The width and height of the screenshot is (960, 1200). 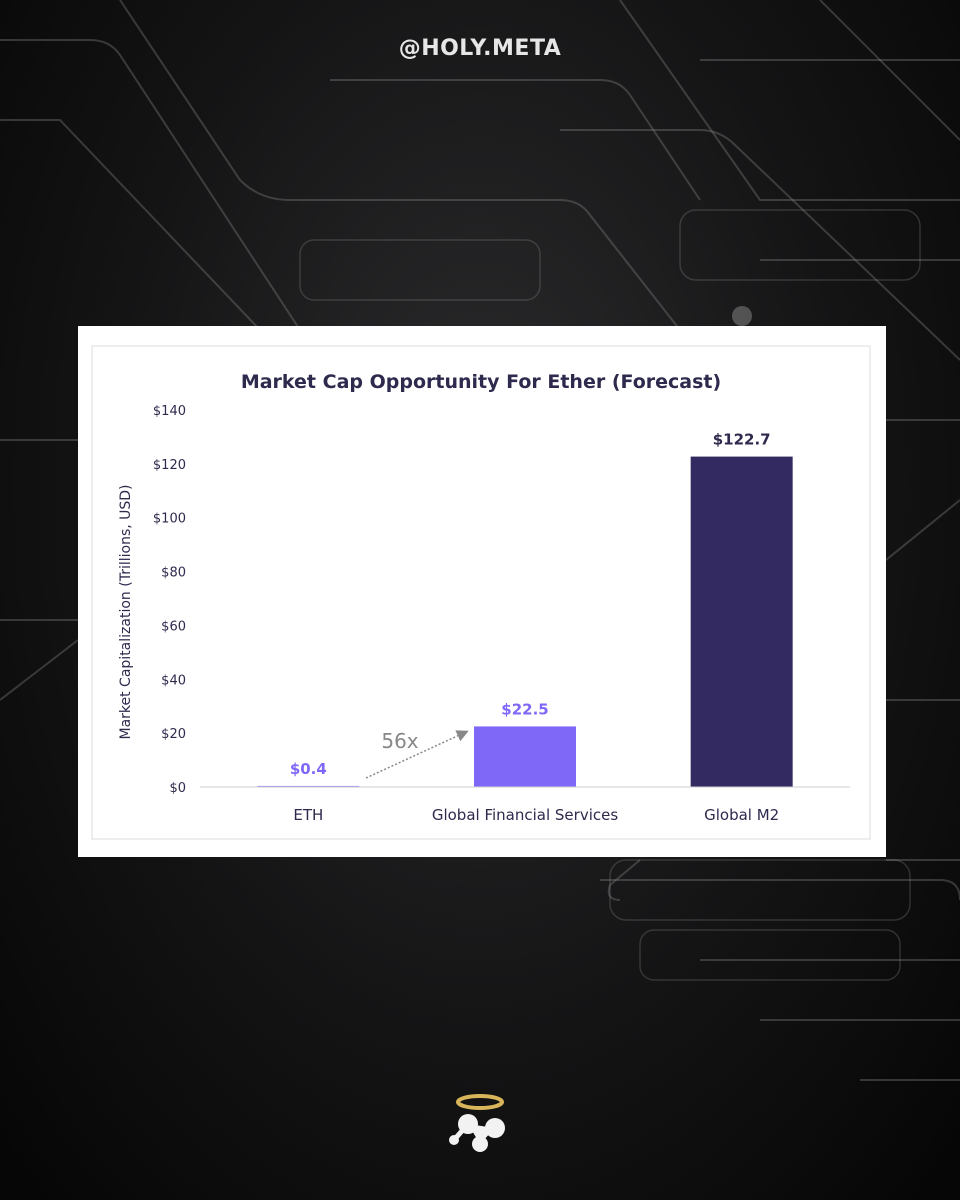 What do you see at coordinates (169, 600) in the screenshot?
I see `y-axis-ticks: $0 $20 $40 $60 $80 $100 $120 $140` at bounding box center [169, 600].